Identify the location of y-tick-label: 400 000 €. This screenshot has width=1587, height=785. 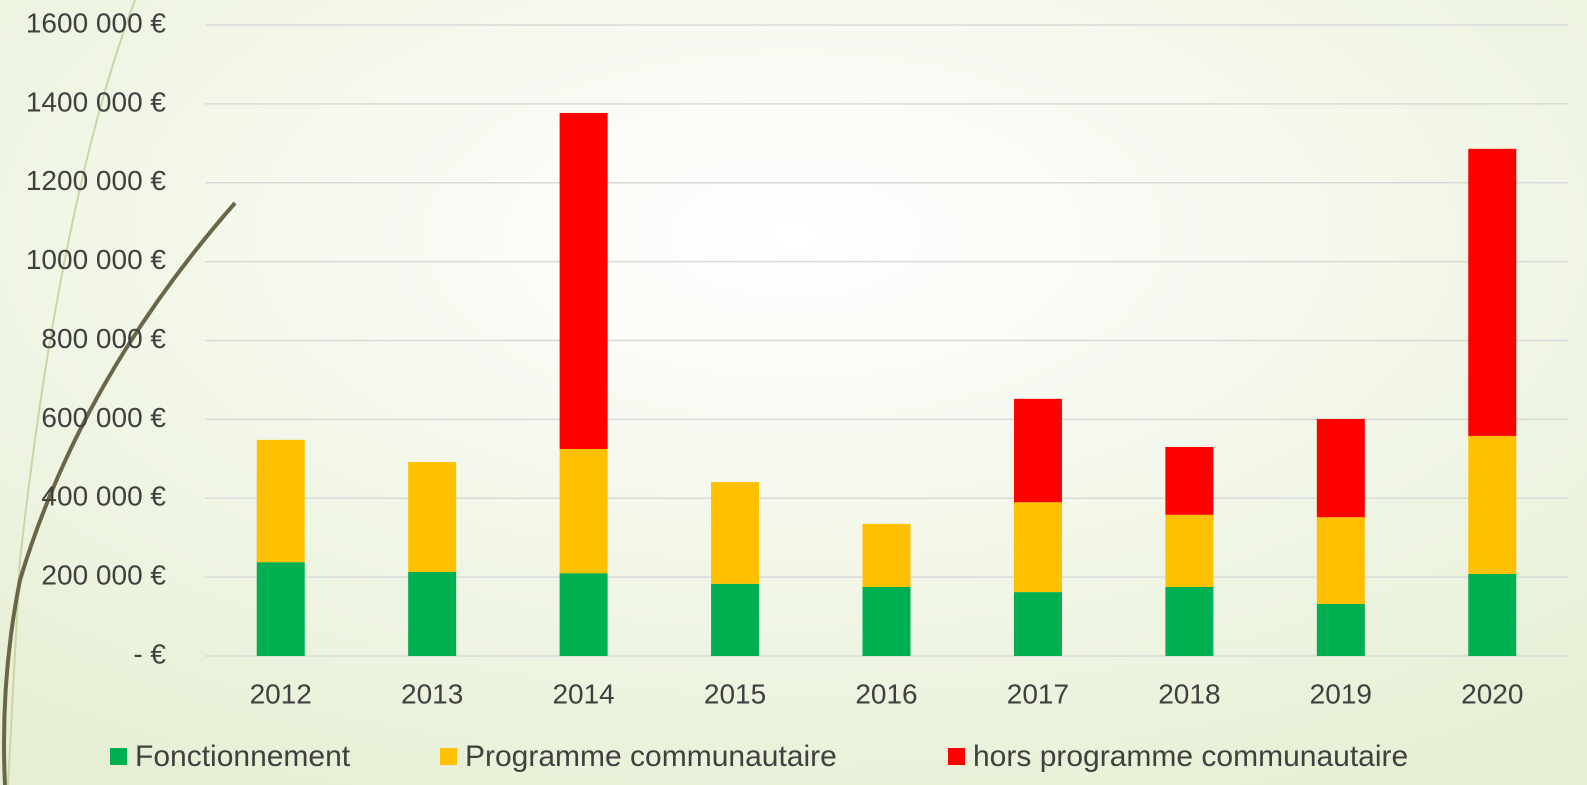
(103, 496).